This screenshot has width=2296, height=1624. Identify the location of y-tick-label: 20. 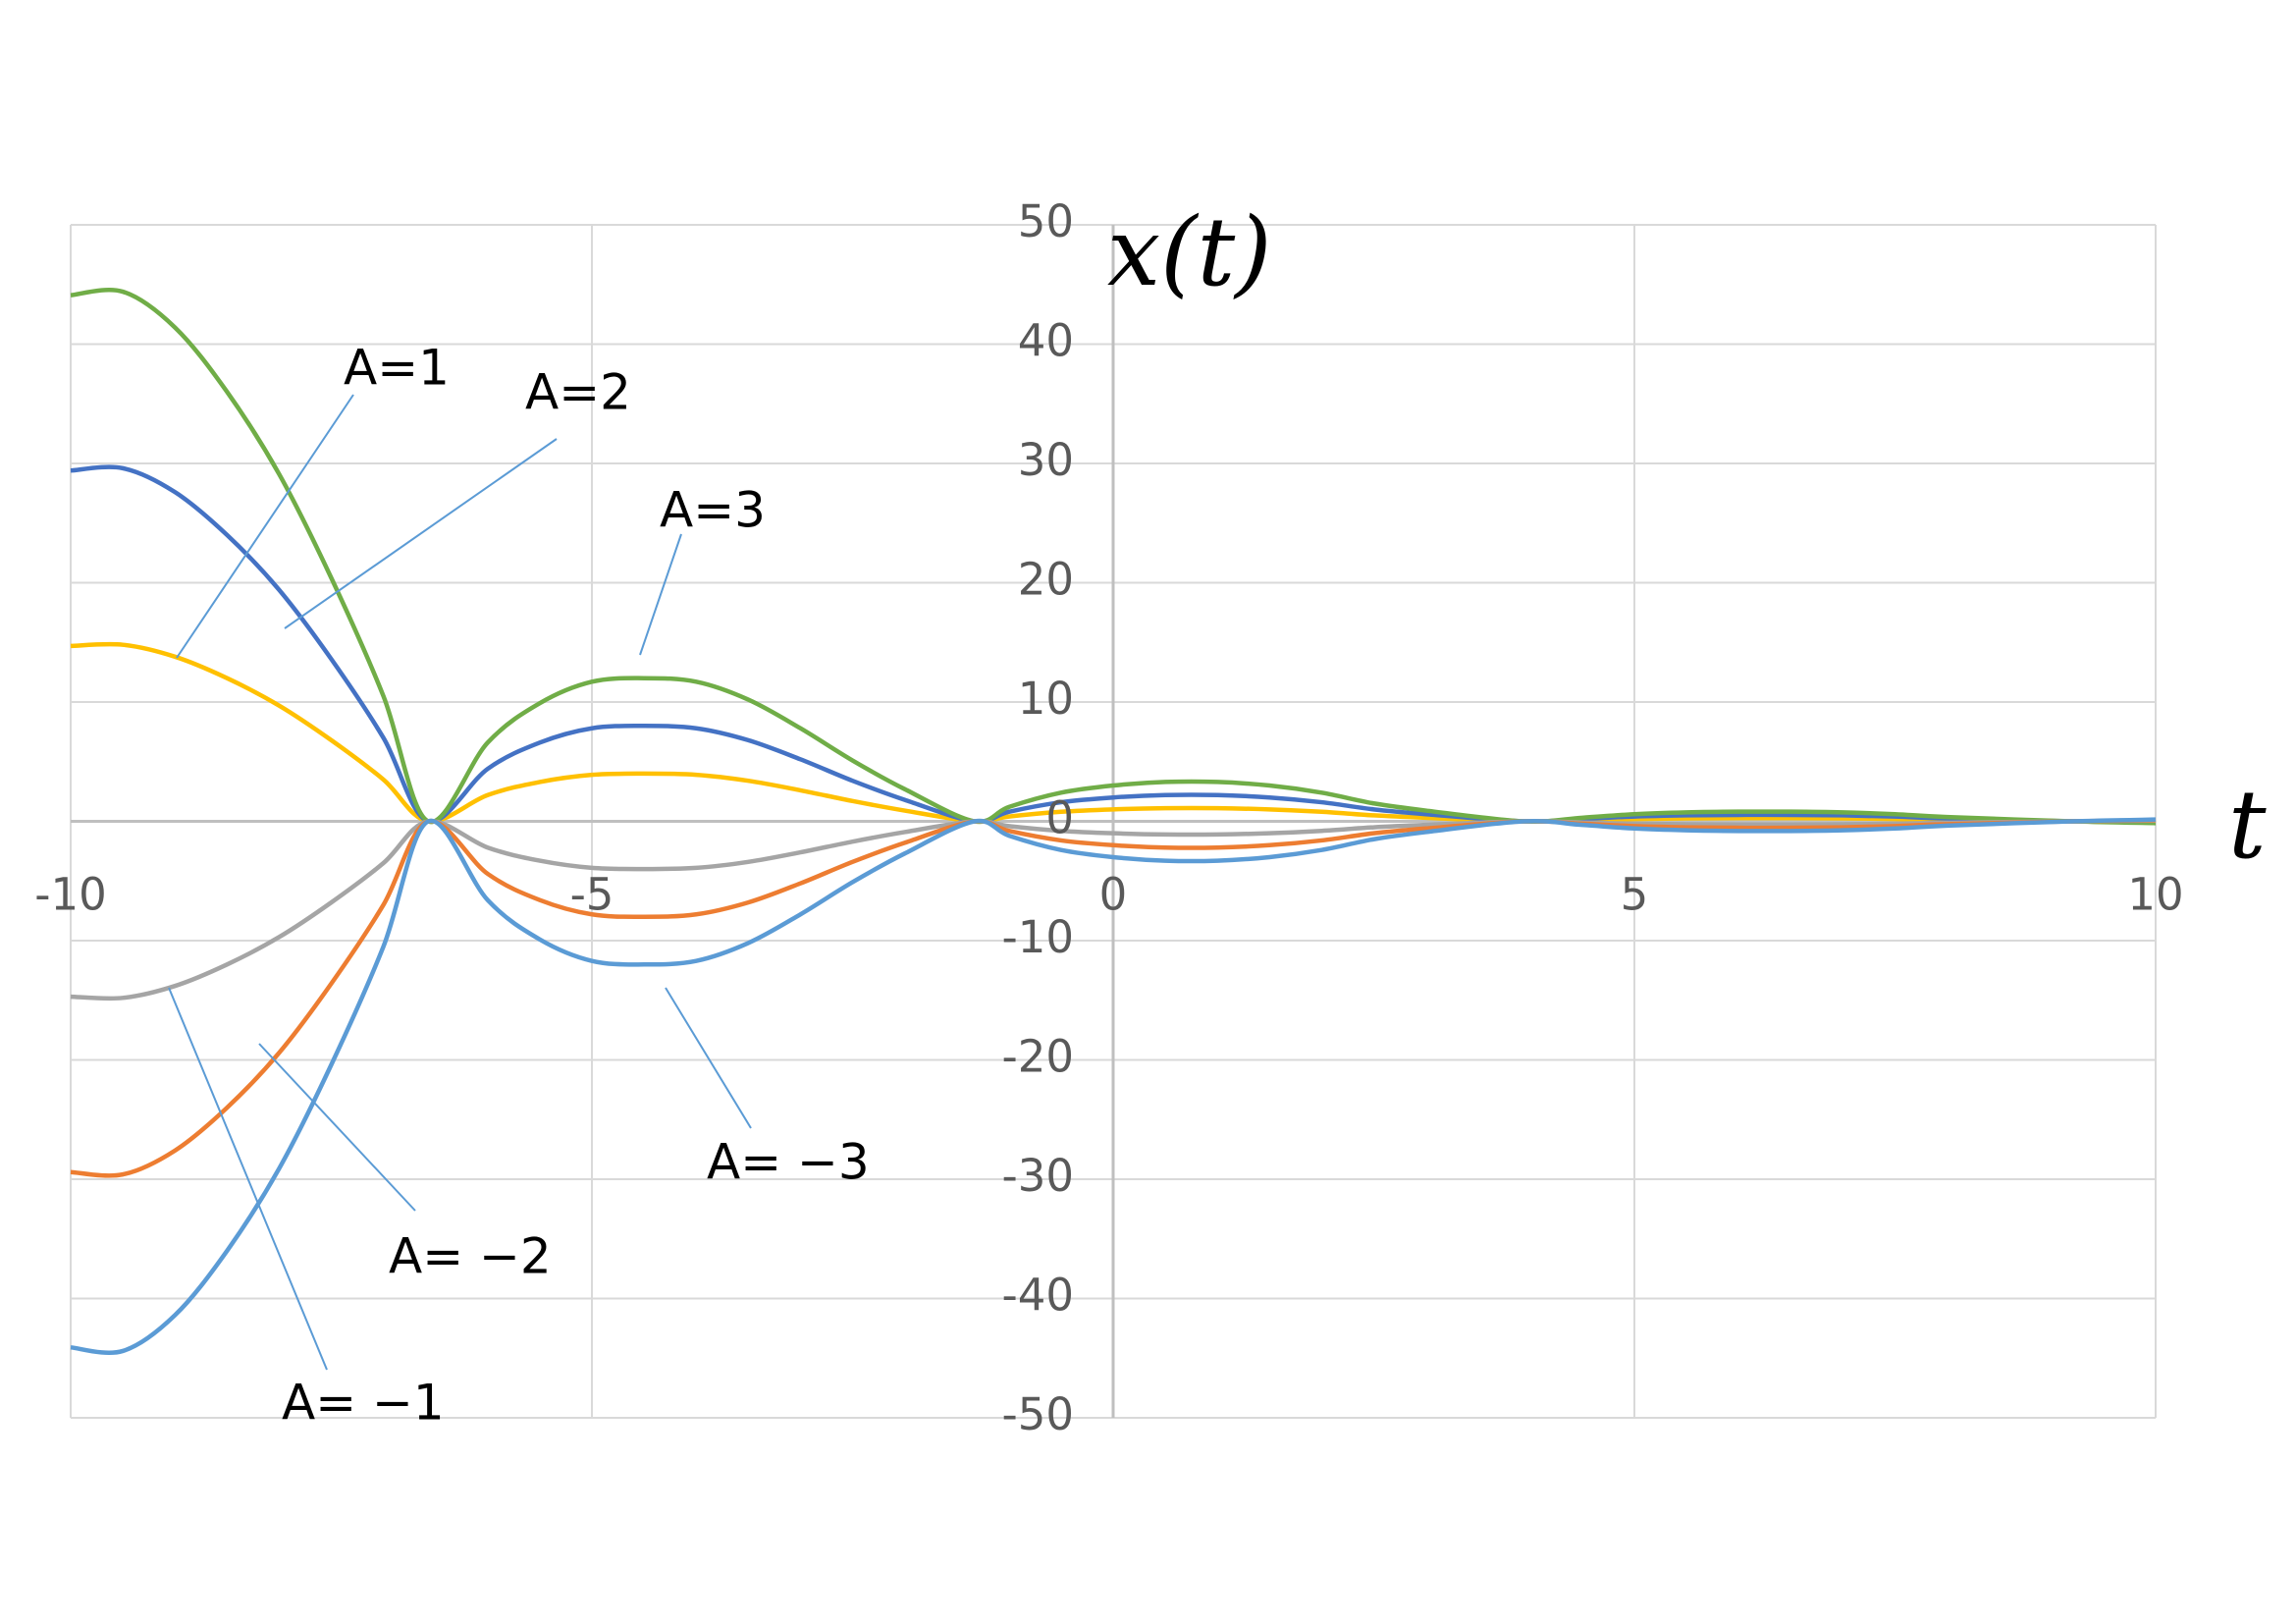
(1046, 580).